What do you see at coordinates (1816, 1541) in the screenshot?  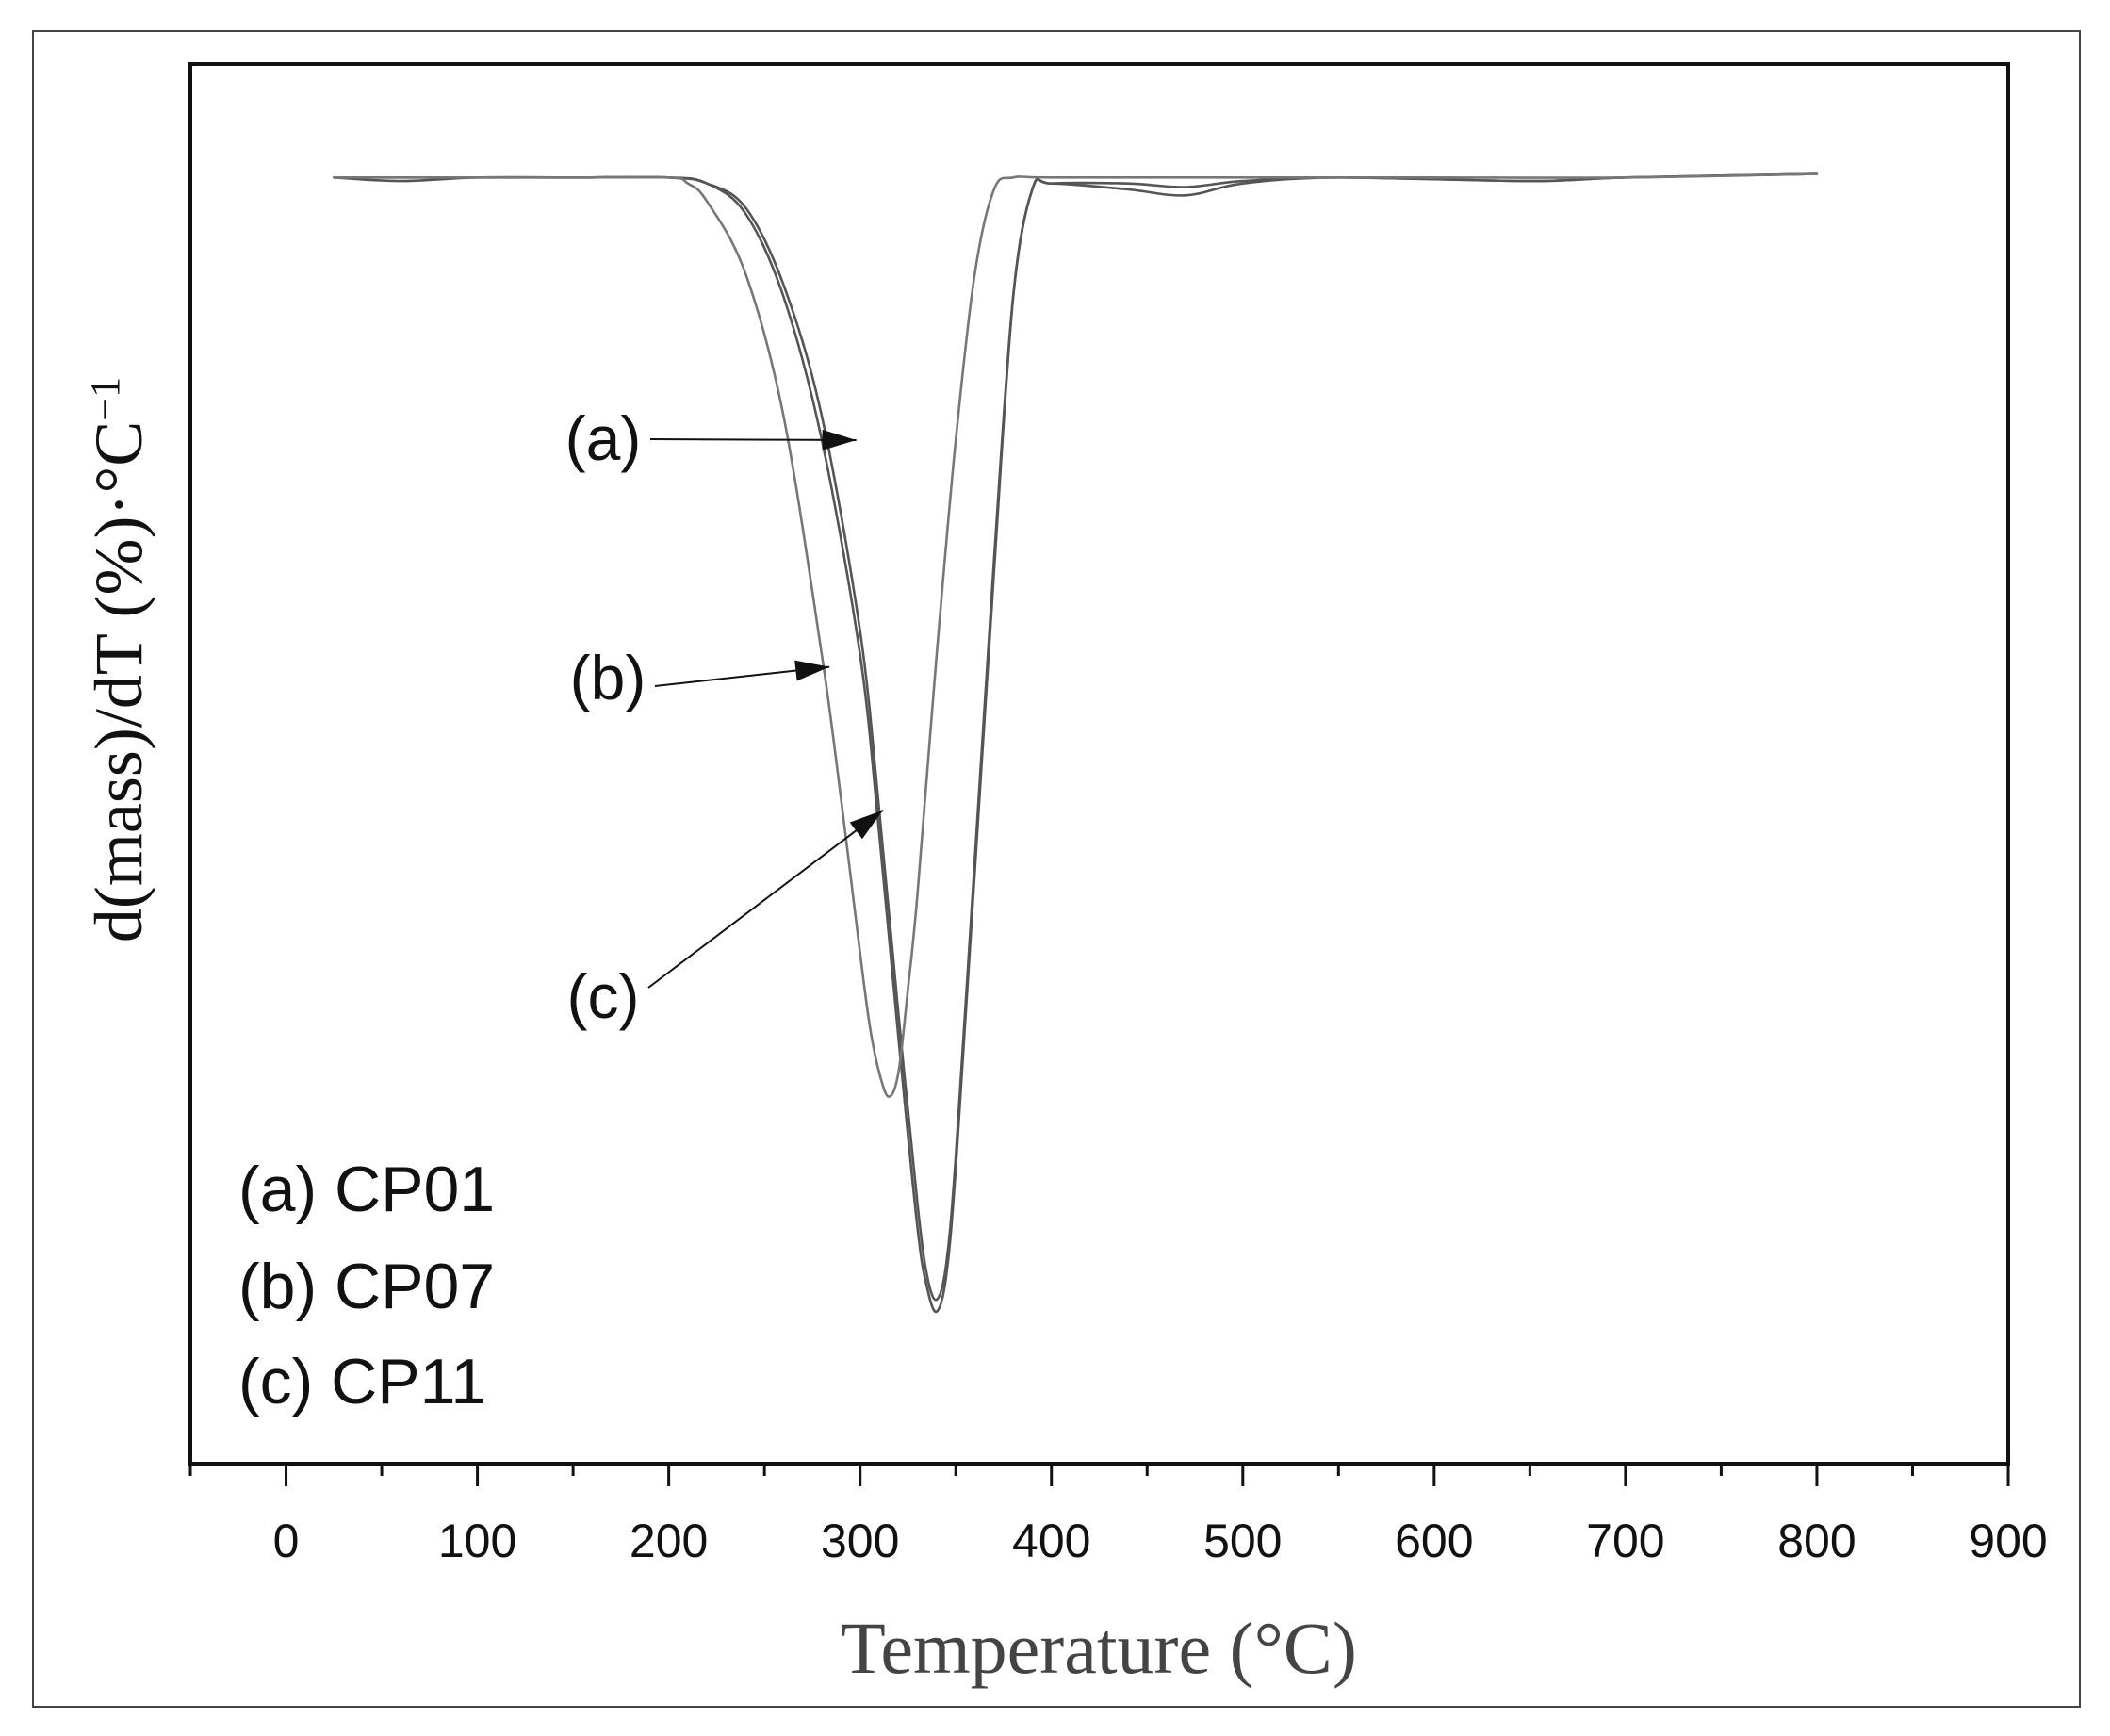 I see `x-tick-label: 800` at bounding box center [1816, 1541].